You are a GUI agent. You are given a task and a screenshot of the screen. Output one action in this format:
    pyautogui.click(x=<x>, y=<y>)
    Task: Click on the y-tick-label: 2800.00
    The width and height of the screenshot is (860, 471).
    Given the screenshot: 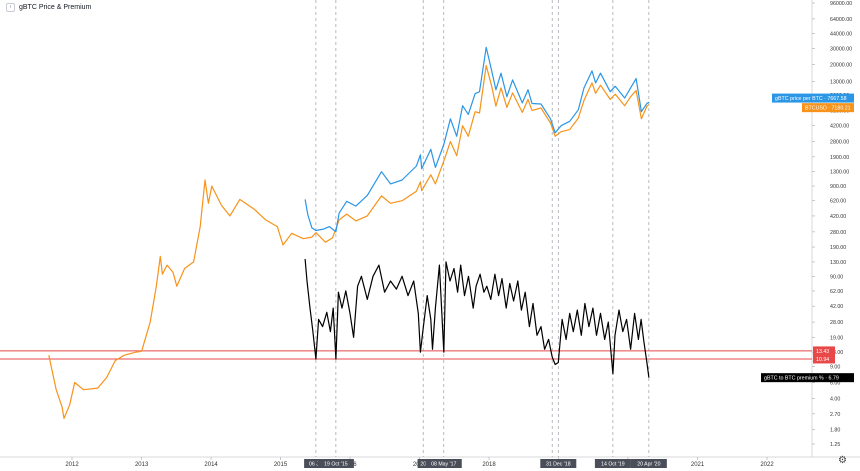 What is the action you would take?
    pyautogui.click(x=839, y=143)
    